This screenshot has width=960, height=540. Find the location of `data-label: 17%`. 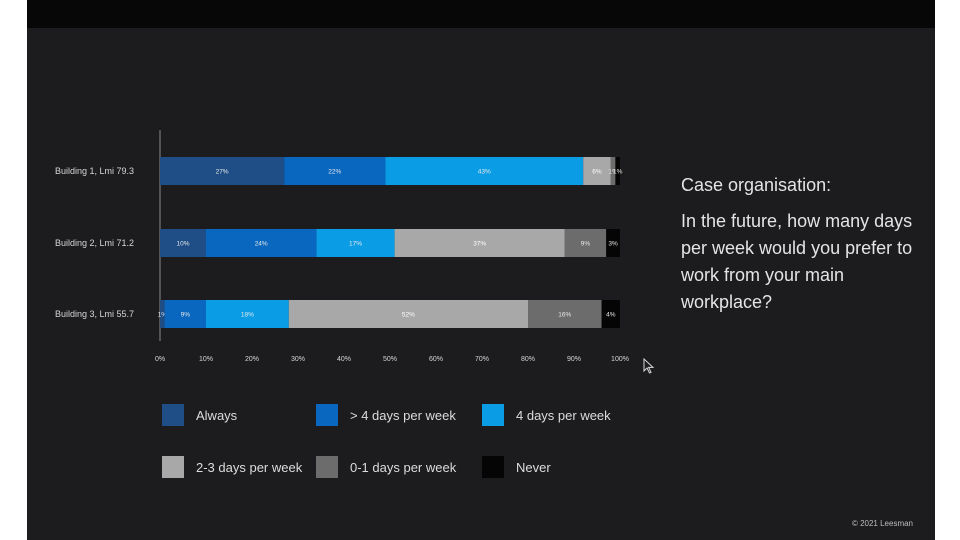

data-label: 17% is located at coordinates (355, 244).